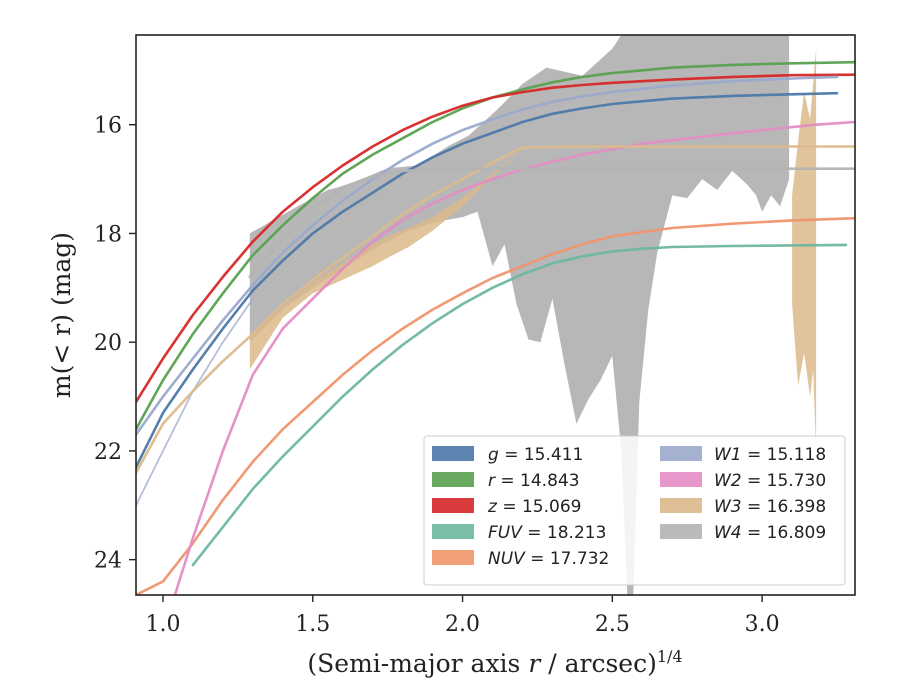 This screenshot has width=900, height=700. I want to click on y-tick-label: 18, so click(108, 234).